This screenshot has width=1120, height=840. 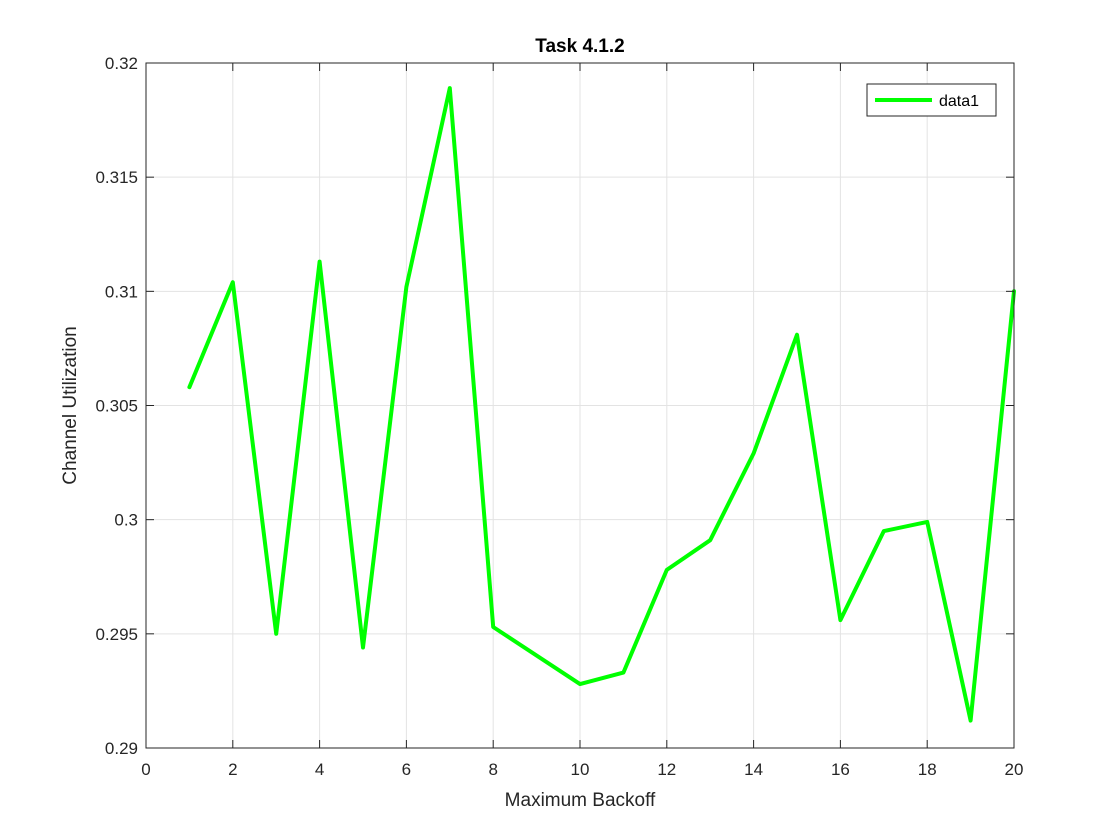 What do you see at coordinates (116, 177) in the screenshot?
I see `y-tick-label: 0.315` at bounding box center [116, 177].